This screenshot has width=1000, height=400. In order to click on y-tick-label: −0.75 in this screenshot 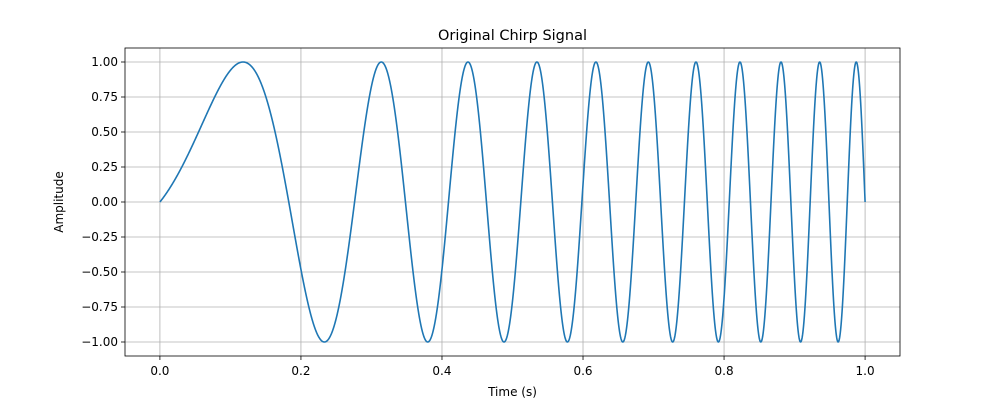, I will do `click(99, 307)`.